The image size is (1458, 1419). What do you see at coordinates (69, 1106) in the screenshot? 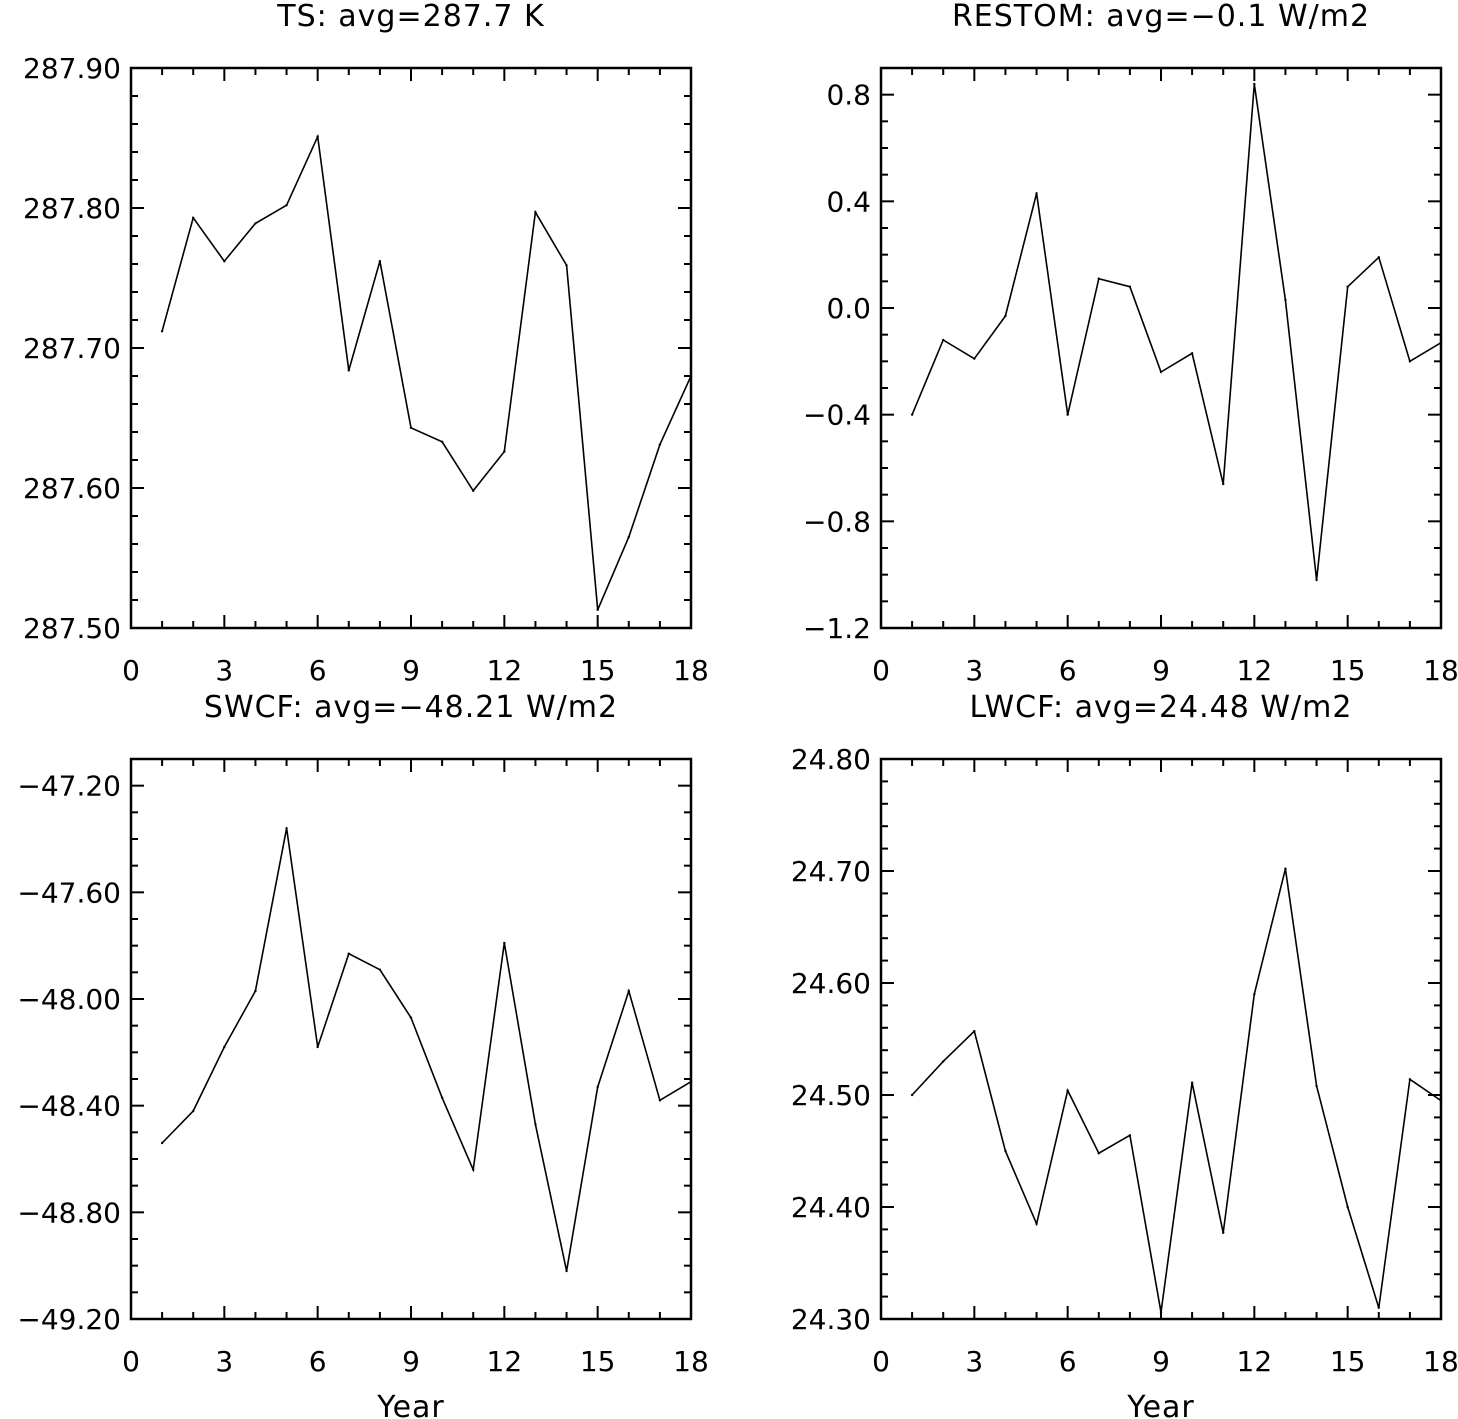
I see `y-tick-label: −48.40` at bounding box center [69, 1106].